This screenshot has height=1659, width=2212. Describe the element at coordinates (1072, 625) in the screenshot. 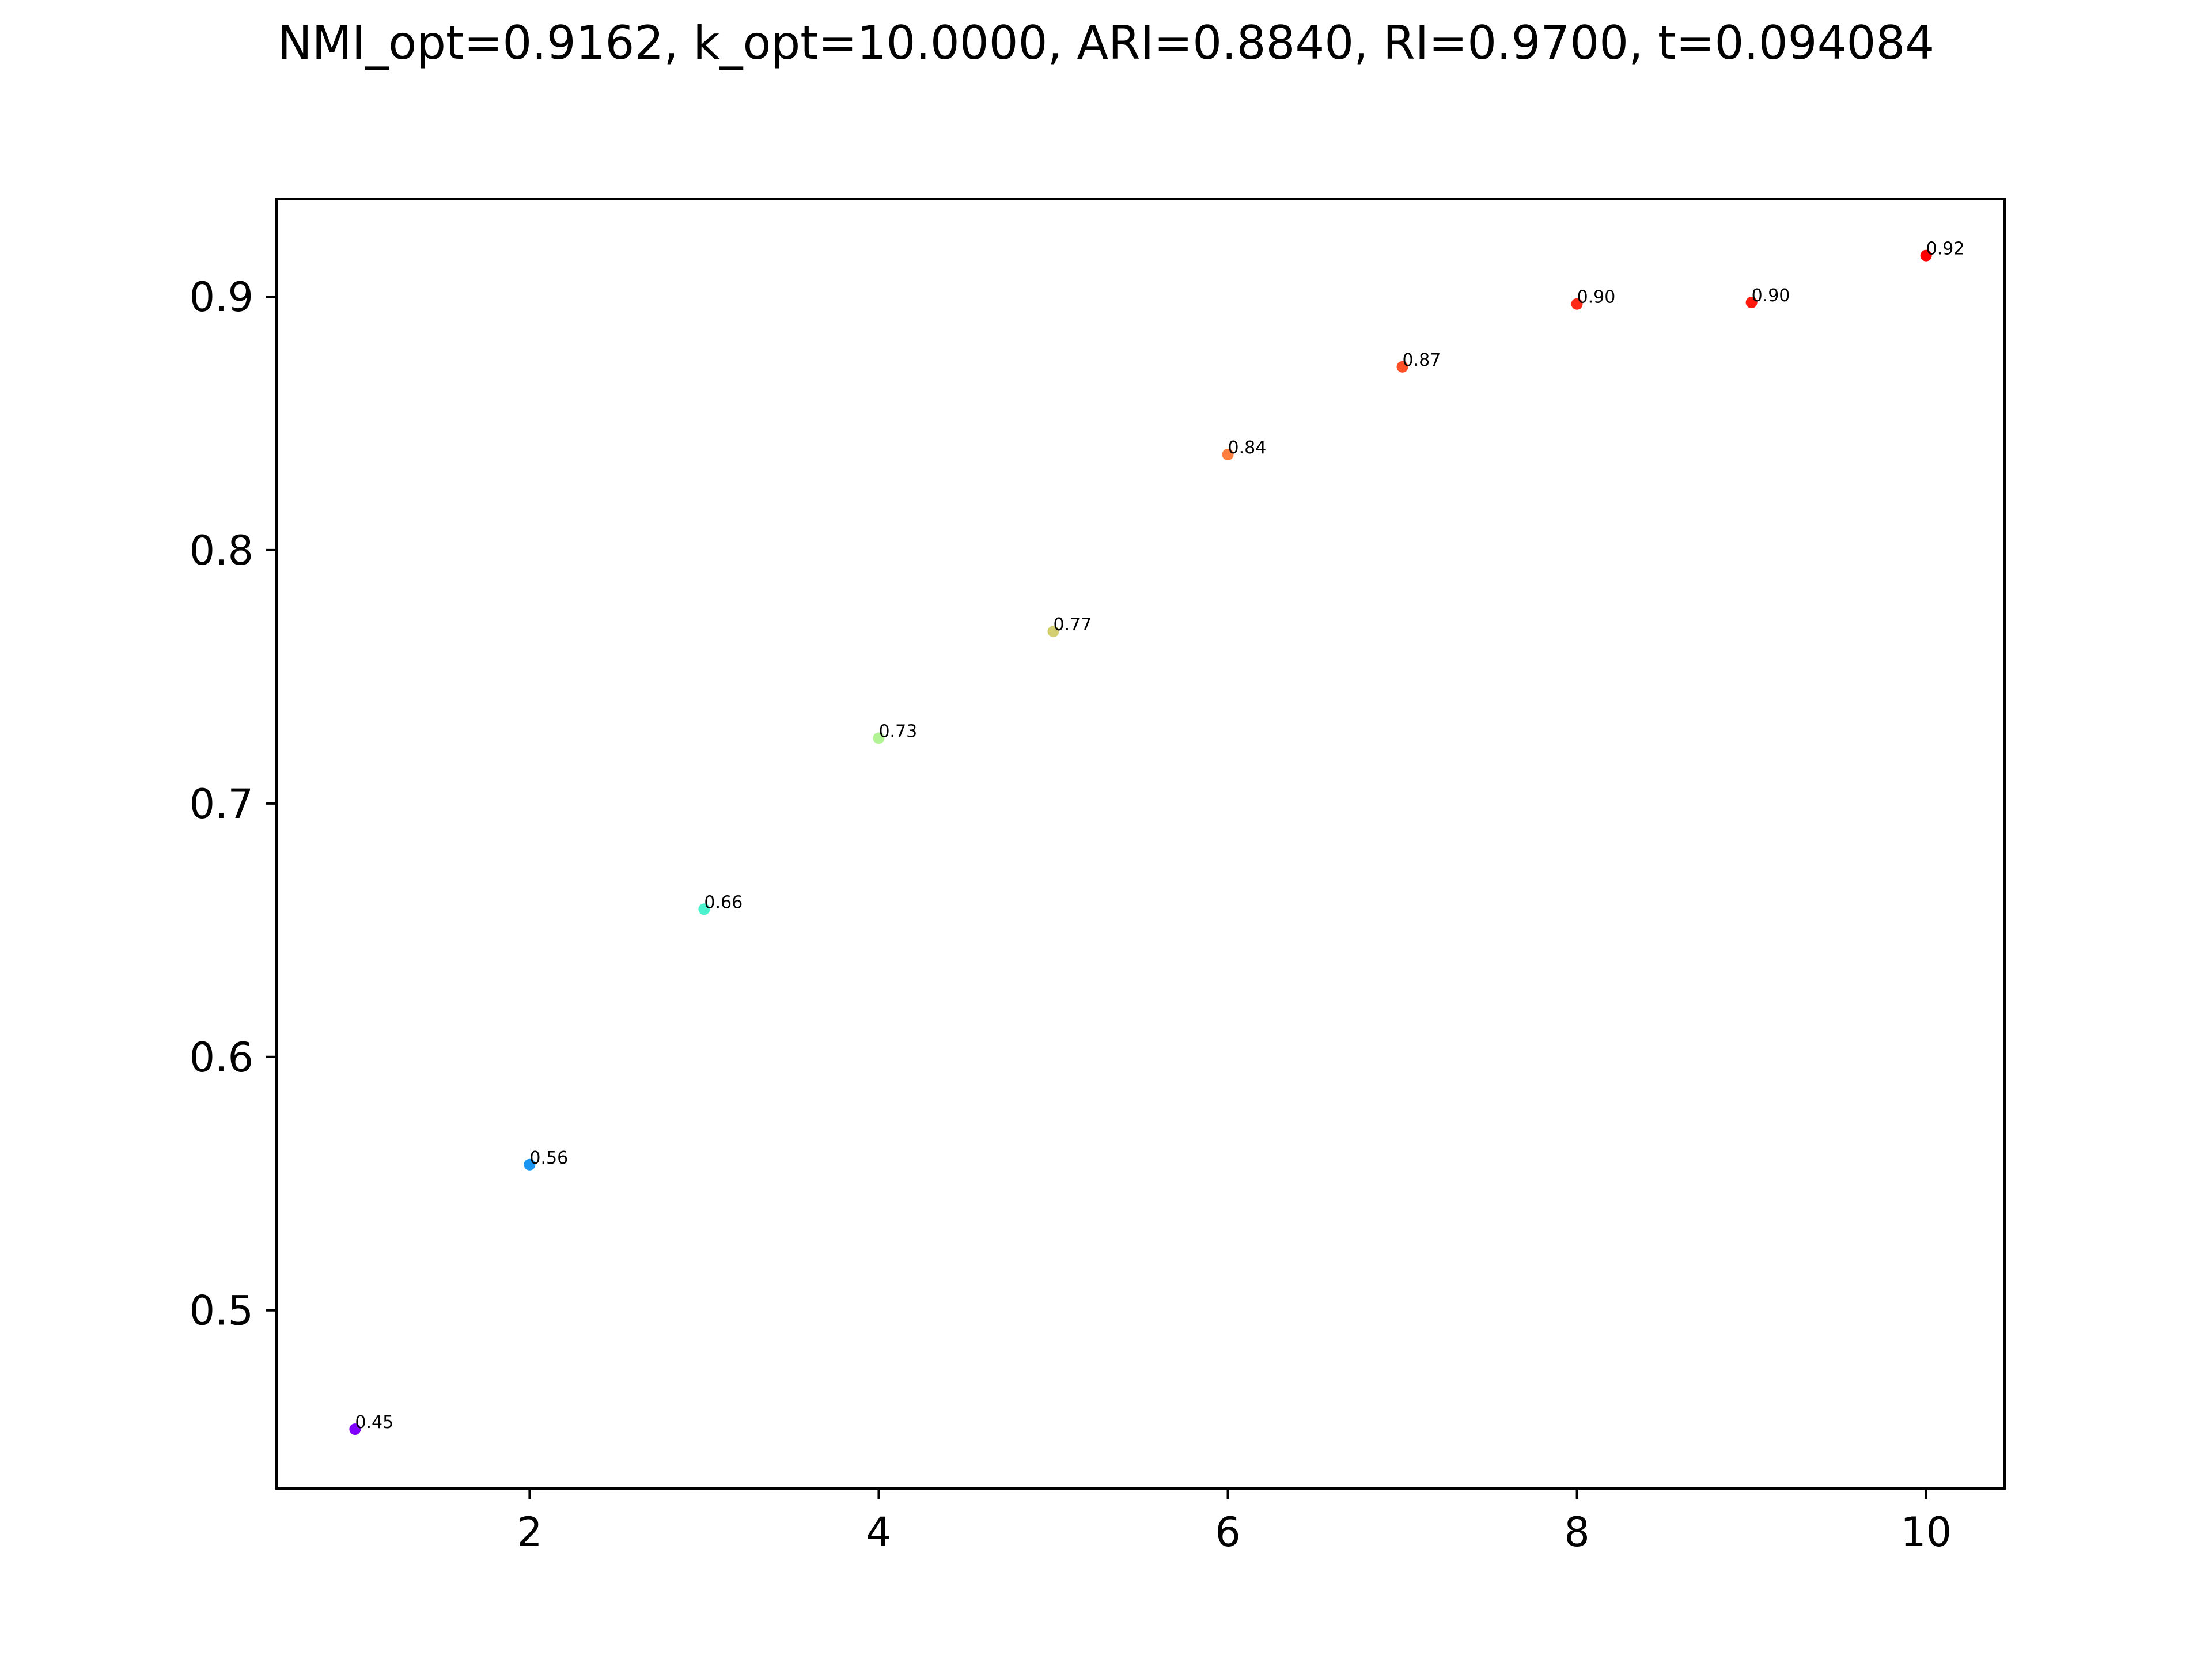

I see `data-point-label: 0.77` at that location.